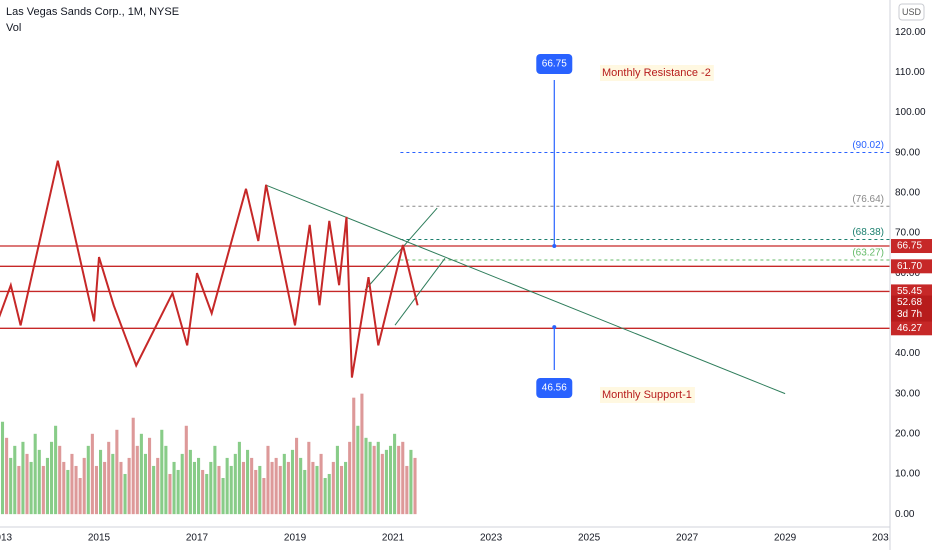  I want to click on currency-box, so click(911, 12).